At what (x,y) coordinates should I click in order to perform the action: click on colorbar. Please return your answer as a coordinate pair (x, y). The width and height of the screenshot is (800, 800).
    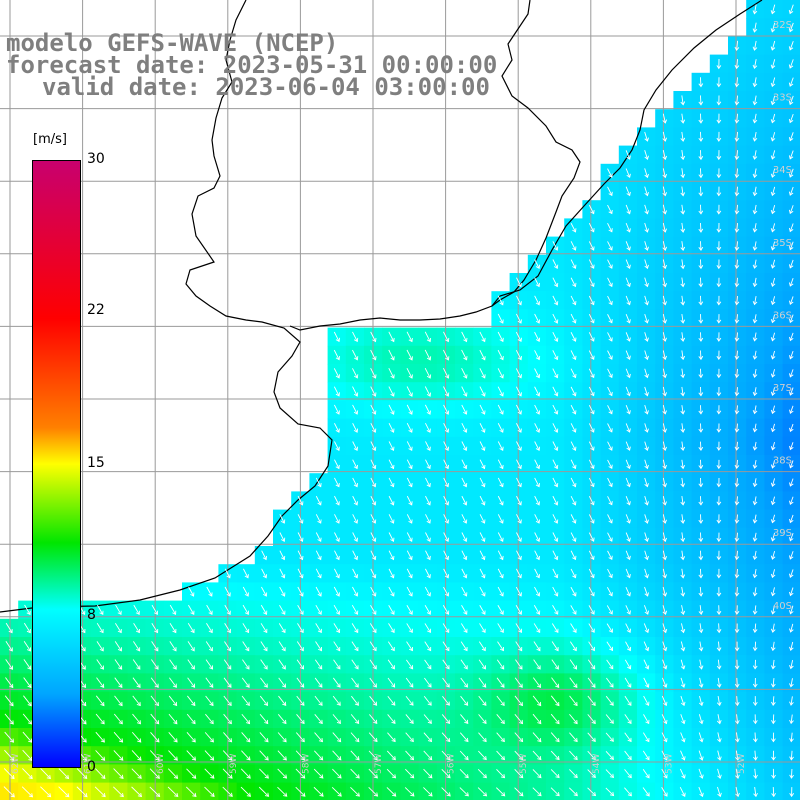
    Looking at the image, I should click on (56, 464).